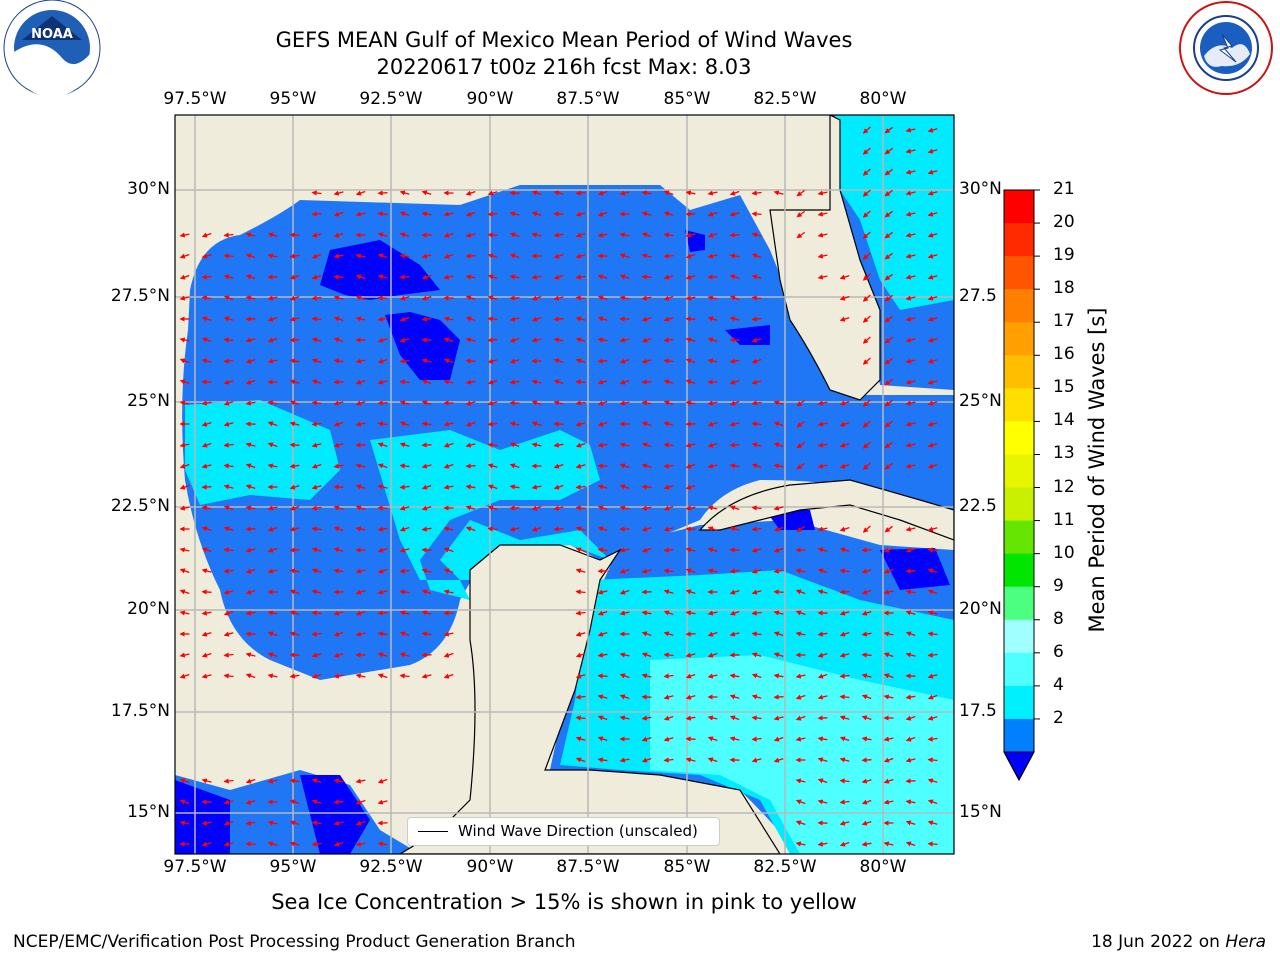 The image size is (1280, 960). What do you see at coordinates (1064, 552) in the screenshot?
I see `colorbar-tick-label: 10` at bounding box center [1064, 552].